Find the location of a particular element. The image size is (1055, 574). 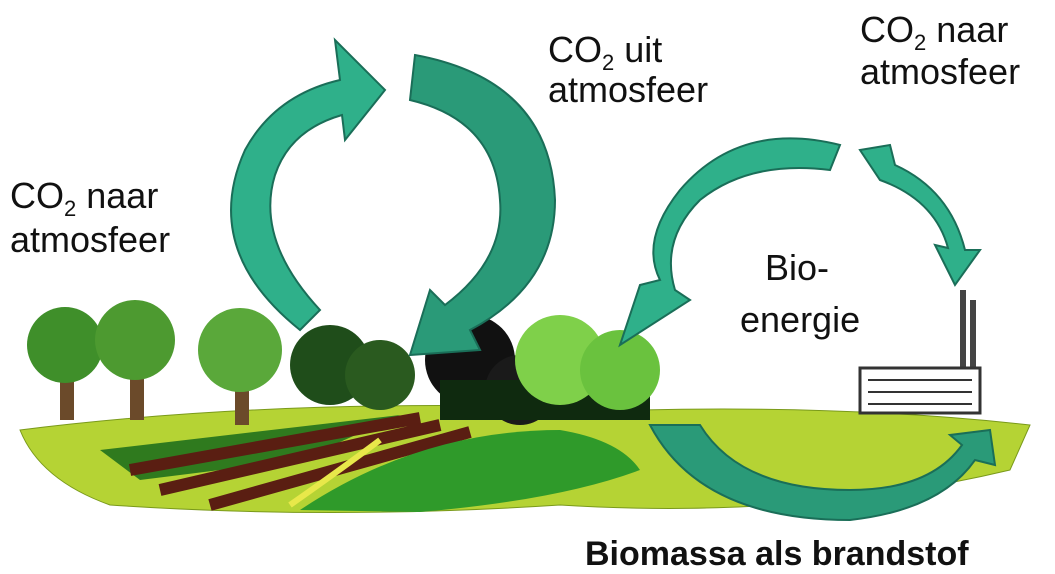

factory is located at coordinates (920, 352).